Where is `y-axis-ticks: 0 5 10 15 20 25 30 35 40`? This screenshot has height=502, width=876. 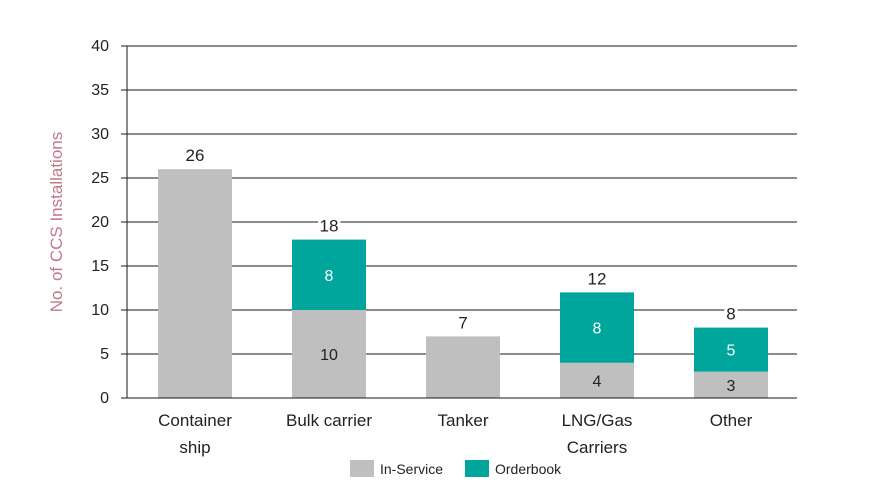 y-axis-ticks: 0 5 10 15 20 25 30 35 40 is located at coordinates (100, 222).